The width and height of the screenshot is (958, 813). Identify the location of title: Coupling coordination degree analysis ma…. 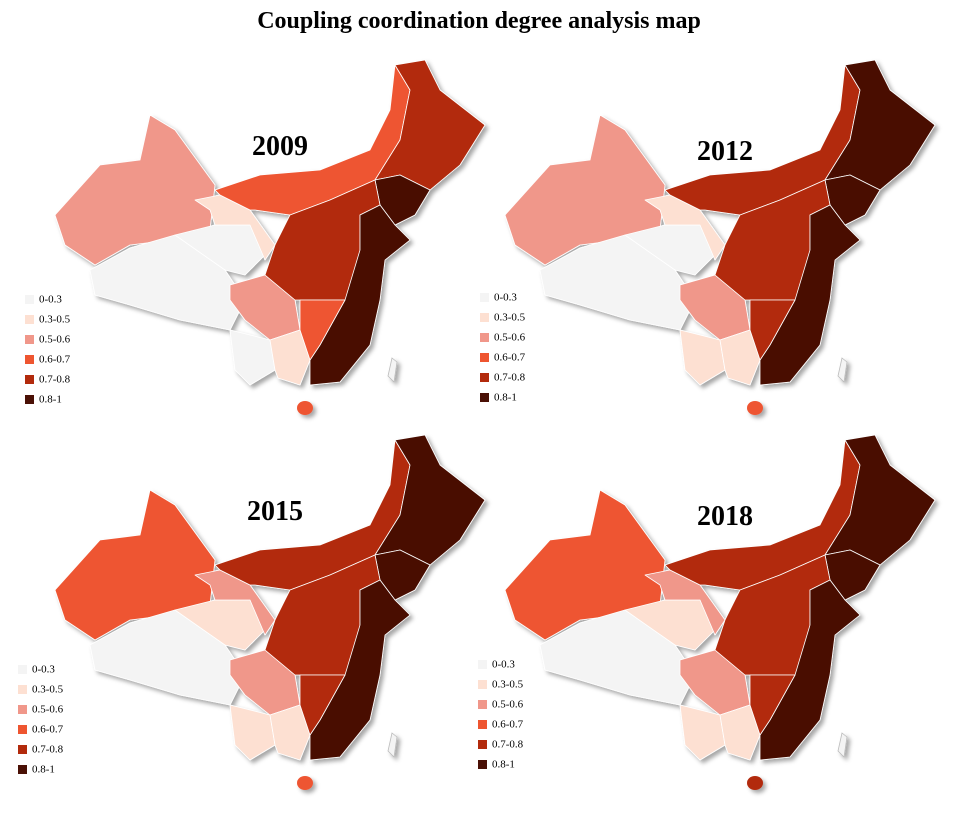
(479, 21).